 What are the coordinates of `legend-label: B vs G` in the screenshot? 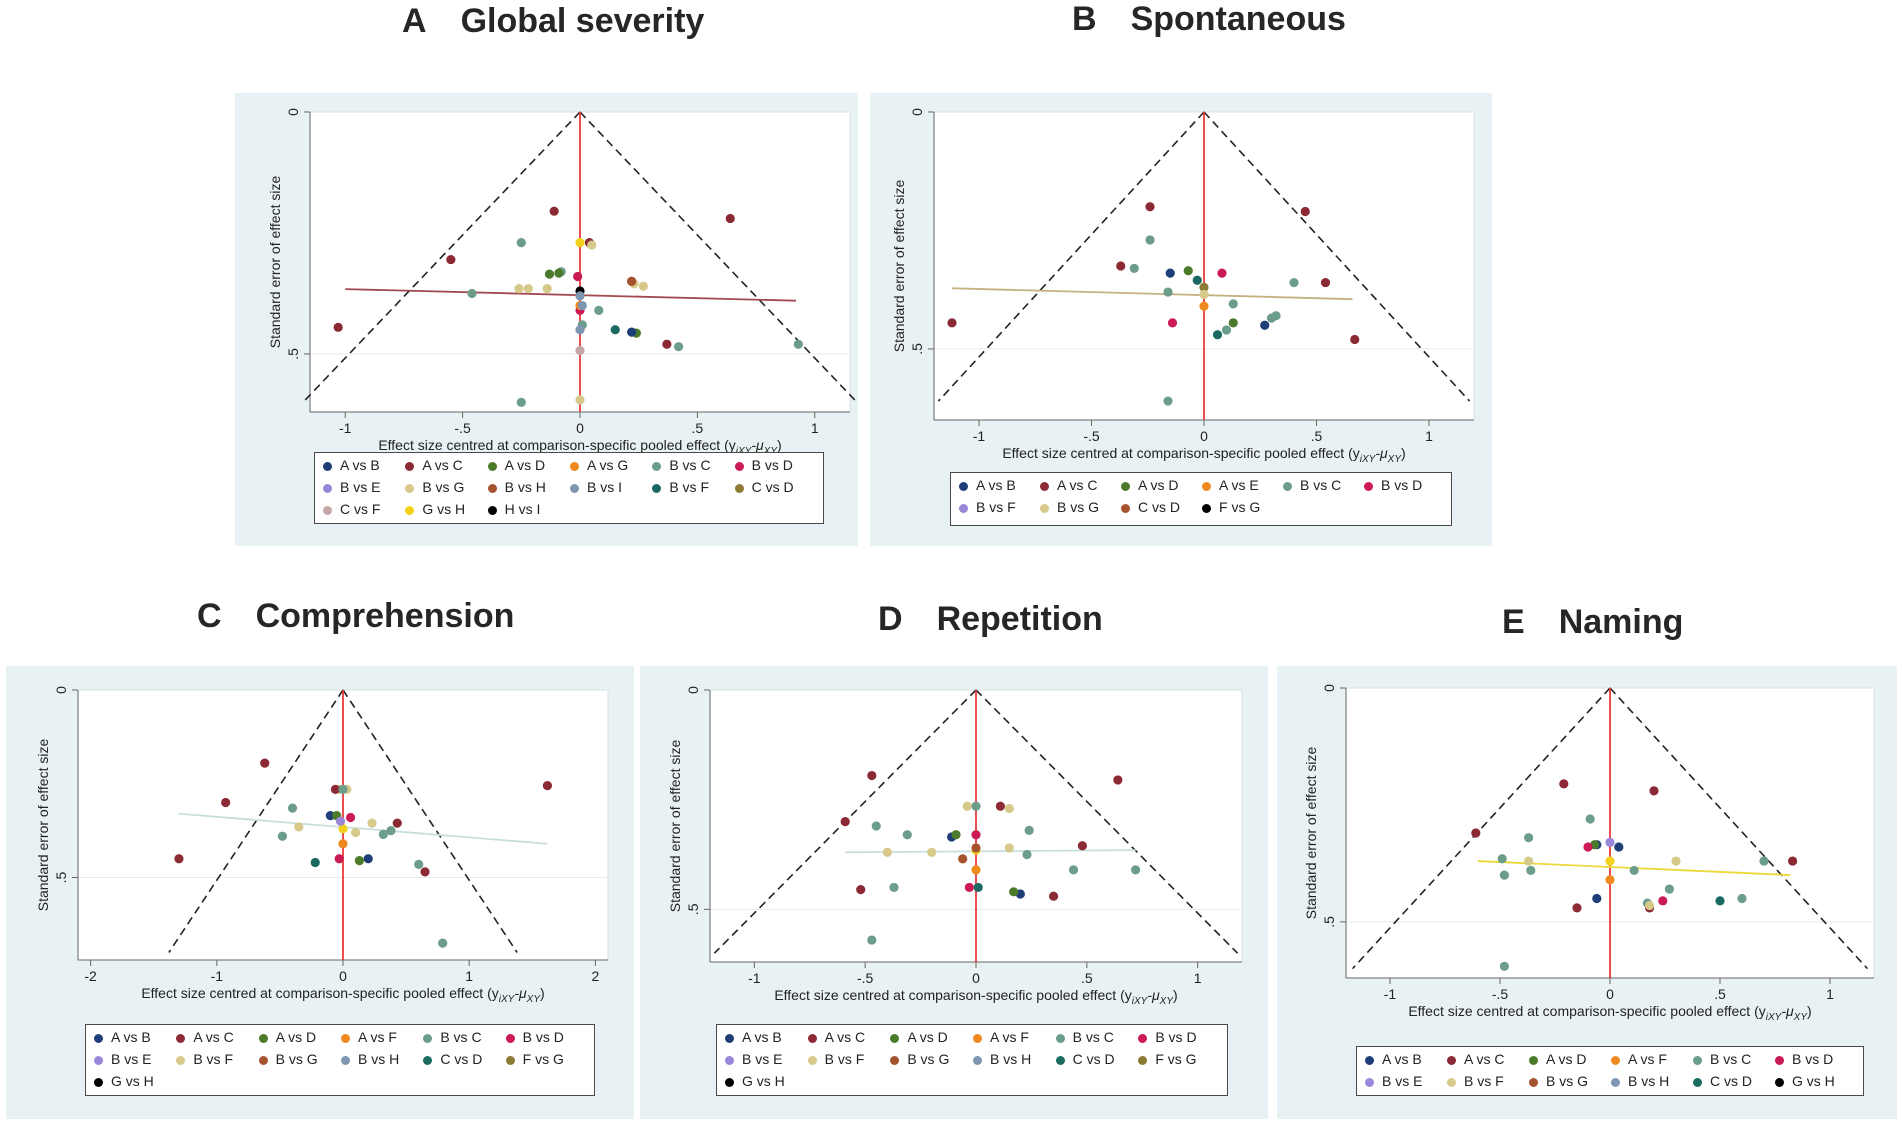 It's located at (1078, 507).